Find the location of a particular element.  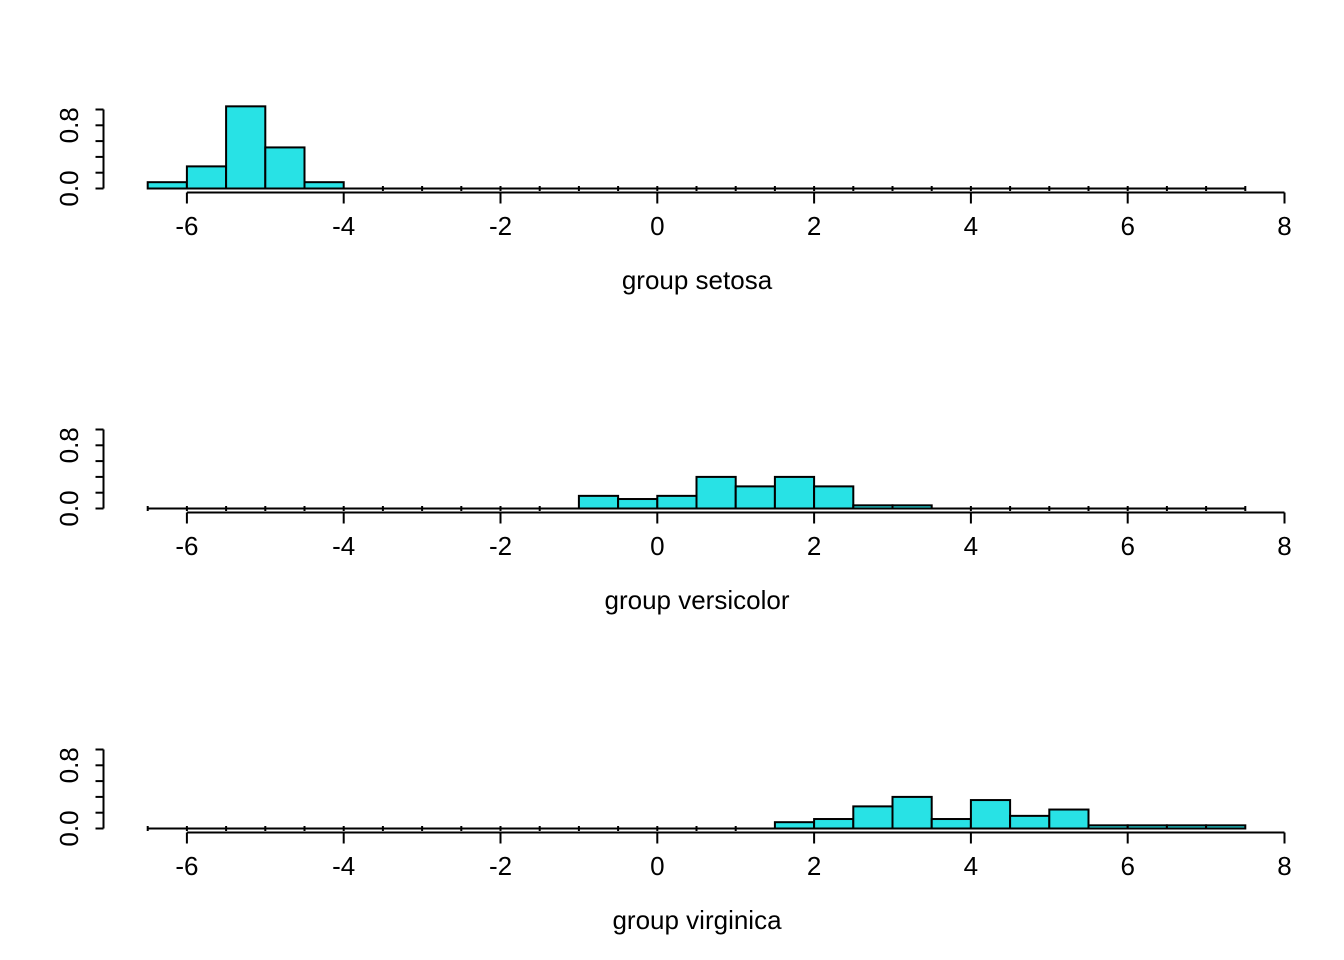

group-label: group virginica is located at coordinates (697, 920).